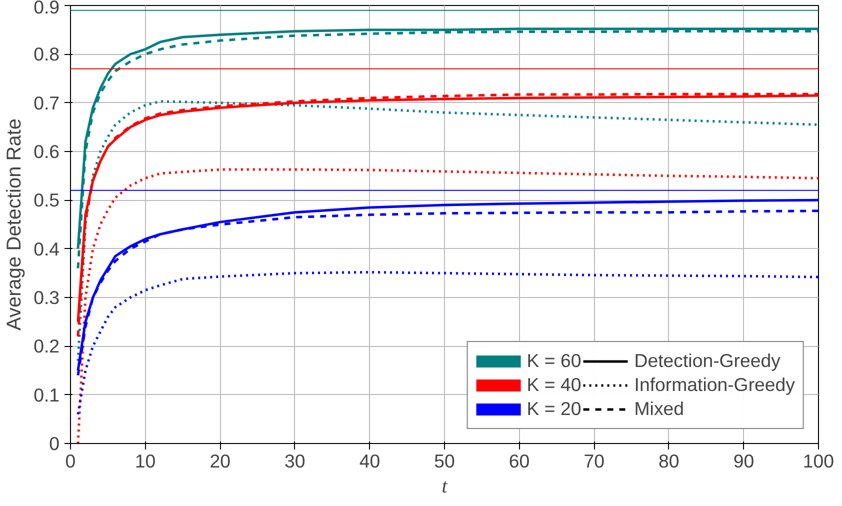 Image resolution: width=842 pixels, height=506 pixels. What do you see at coordinates (145, 461) in the screenshot?
I see `x-tick-label: 10` at bounding box center [145, 461].